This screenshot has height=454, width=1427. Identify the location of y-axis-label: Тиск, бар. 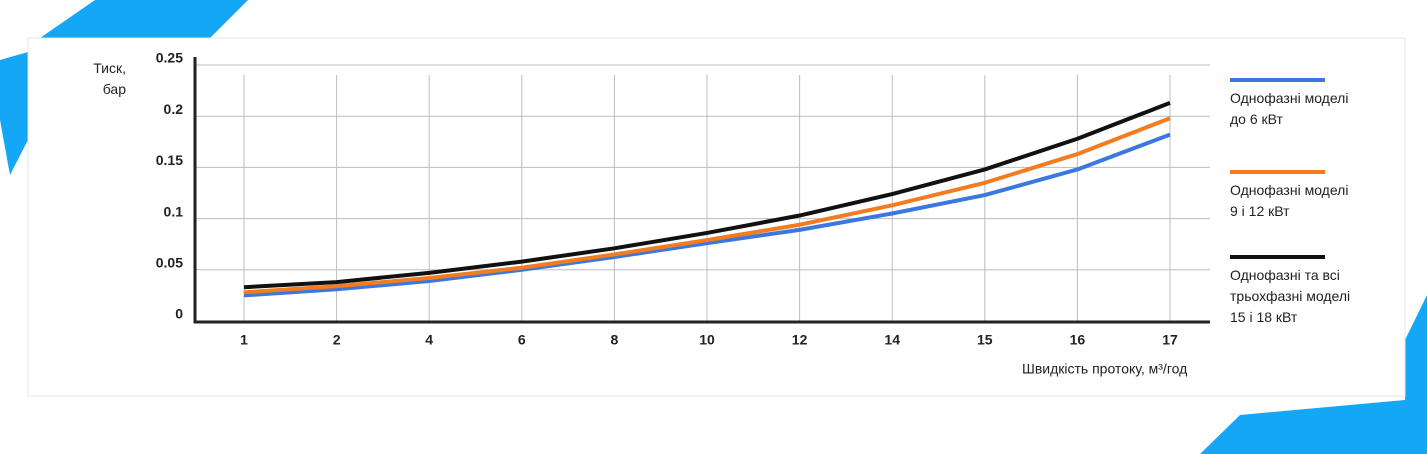
(109, 78).